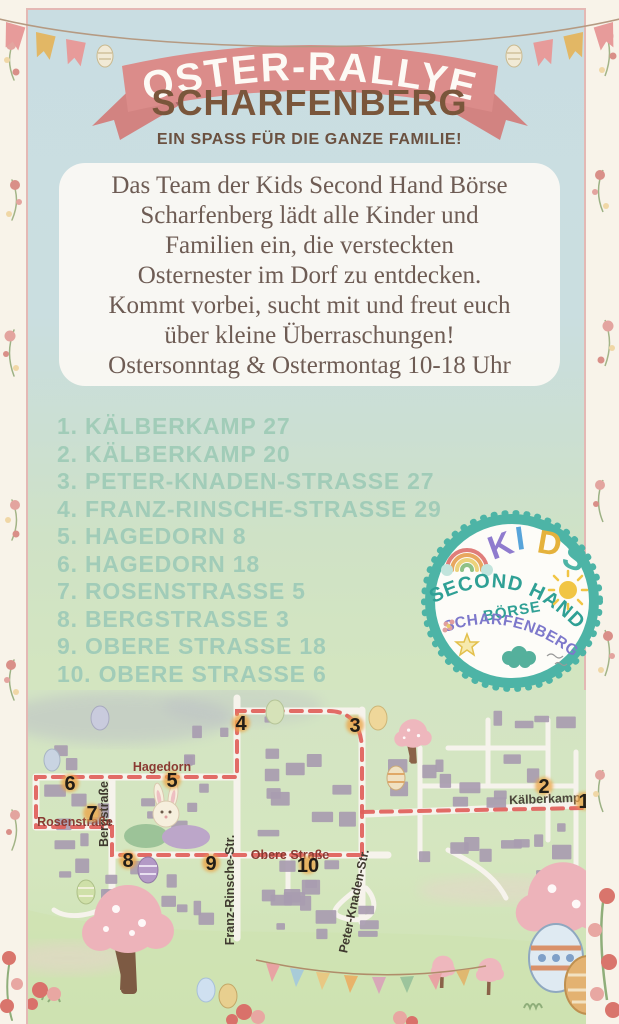 The height and width of the screenshot is (1024, 619). I want to click on garland-flags-right, so click(559, 45).